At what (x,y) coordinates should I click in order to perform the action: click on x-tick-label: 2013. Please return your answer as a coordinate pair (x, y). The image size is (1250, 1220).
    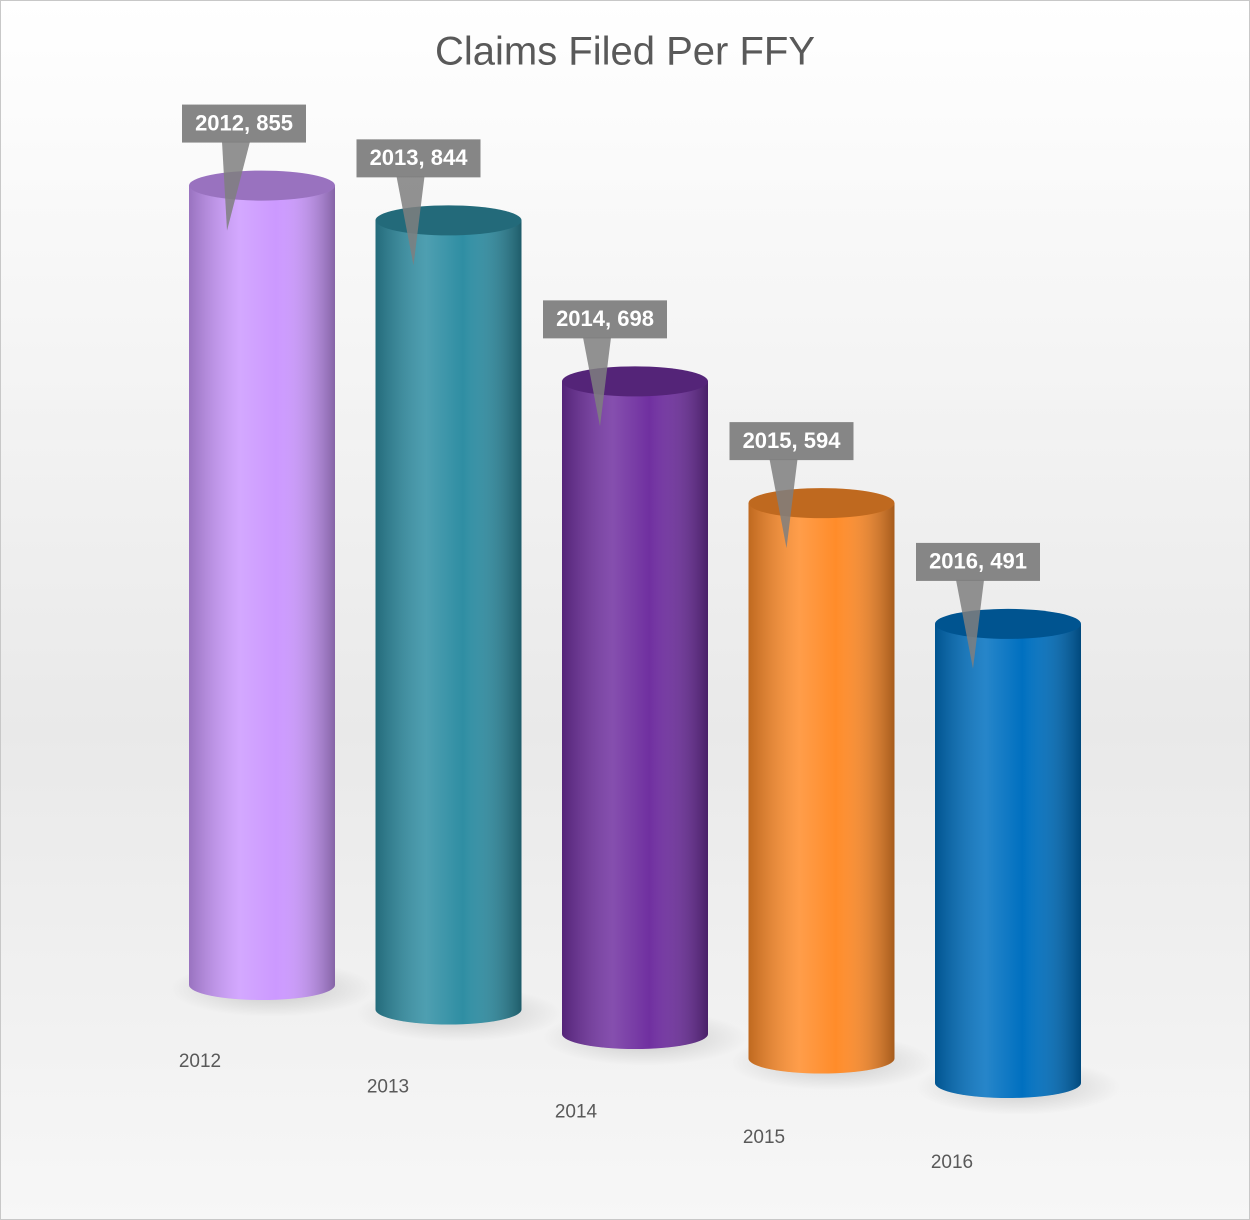
    Looking at the image, I should click on (388, 1086).